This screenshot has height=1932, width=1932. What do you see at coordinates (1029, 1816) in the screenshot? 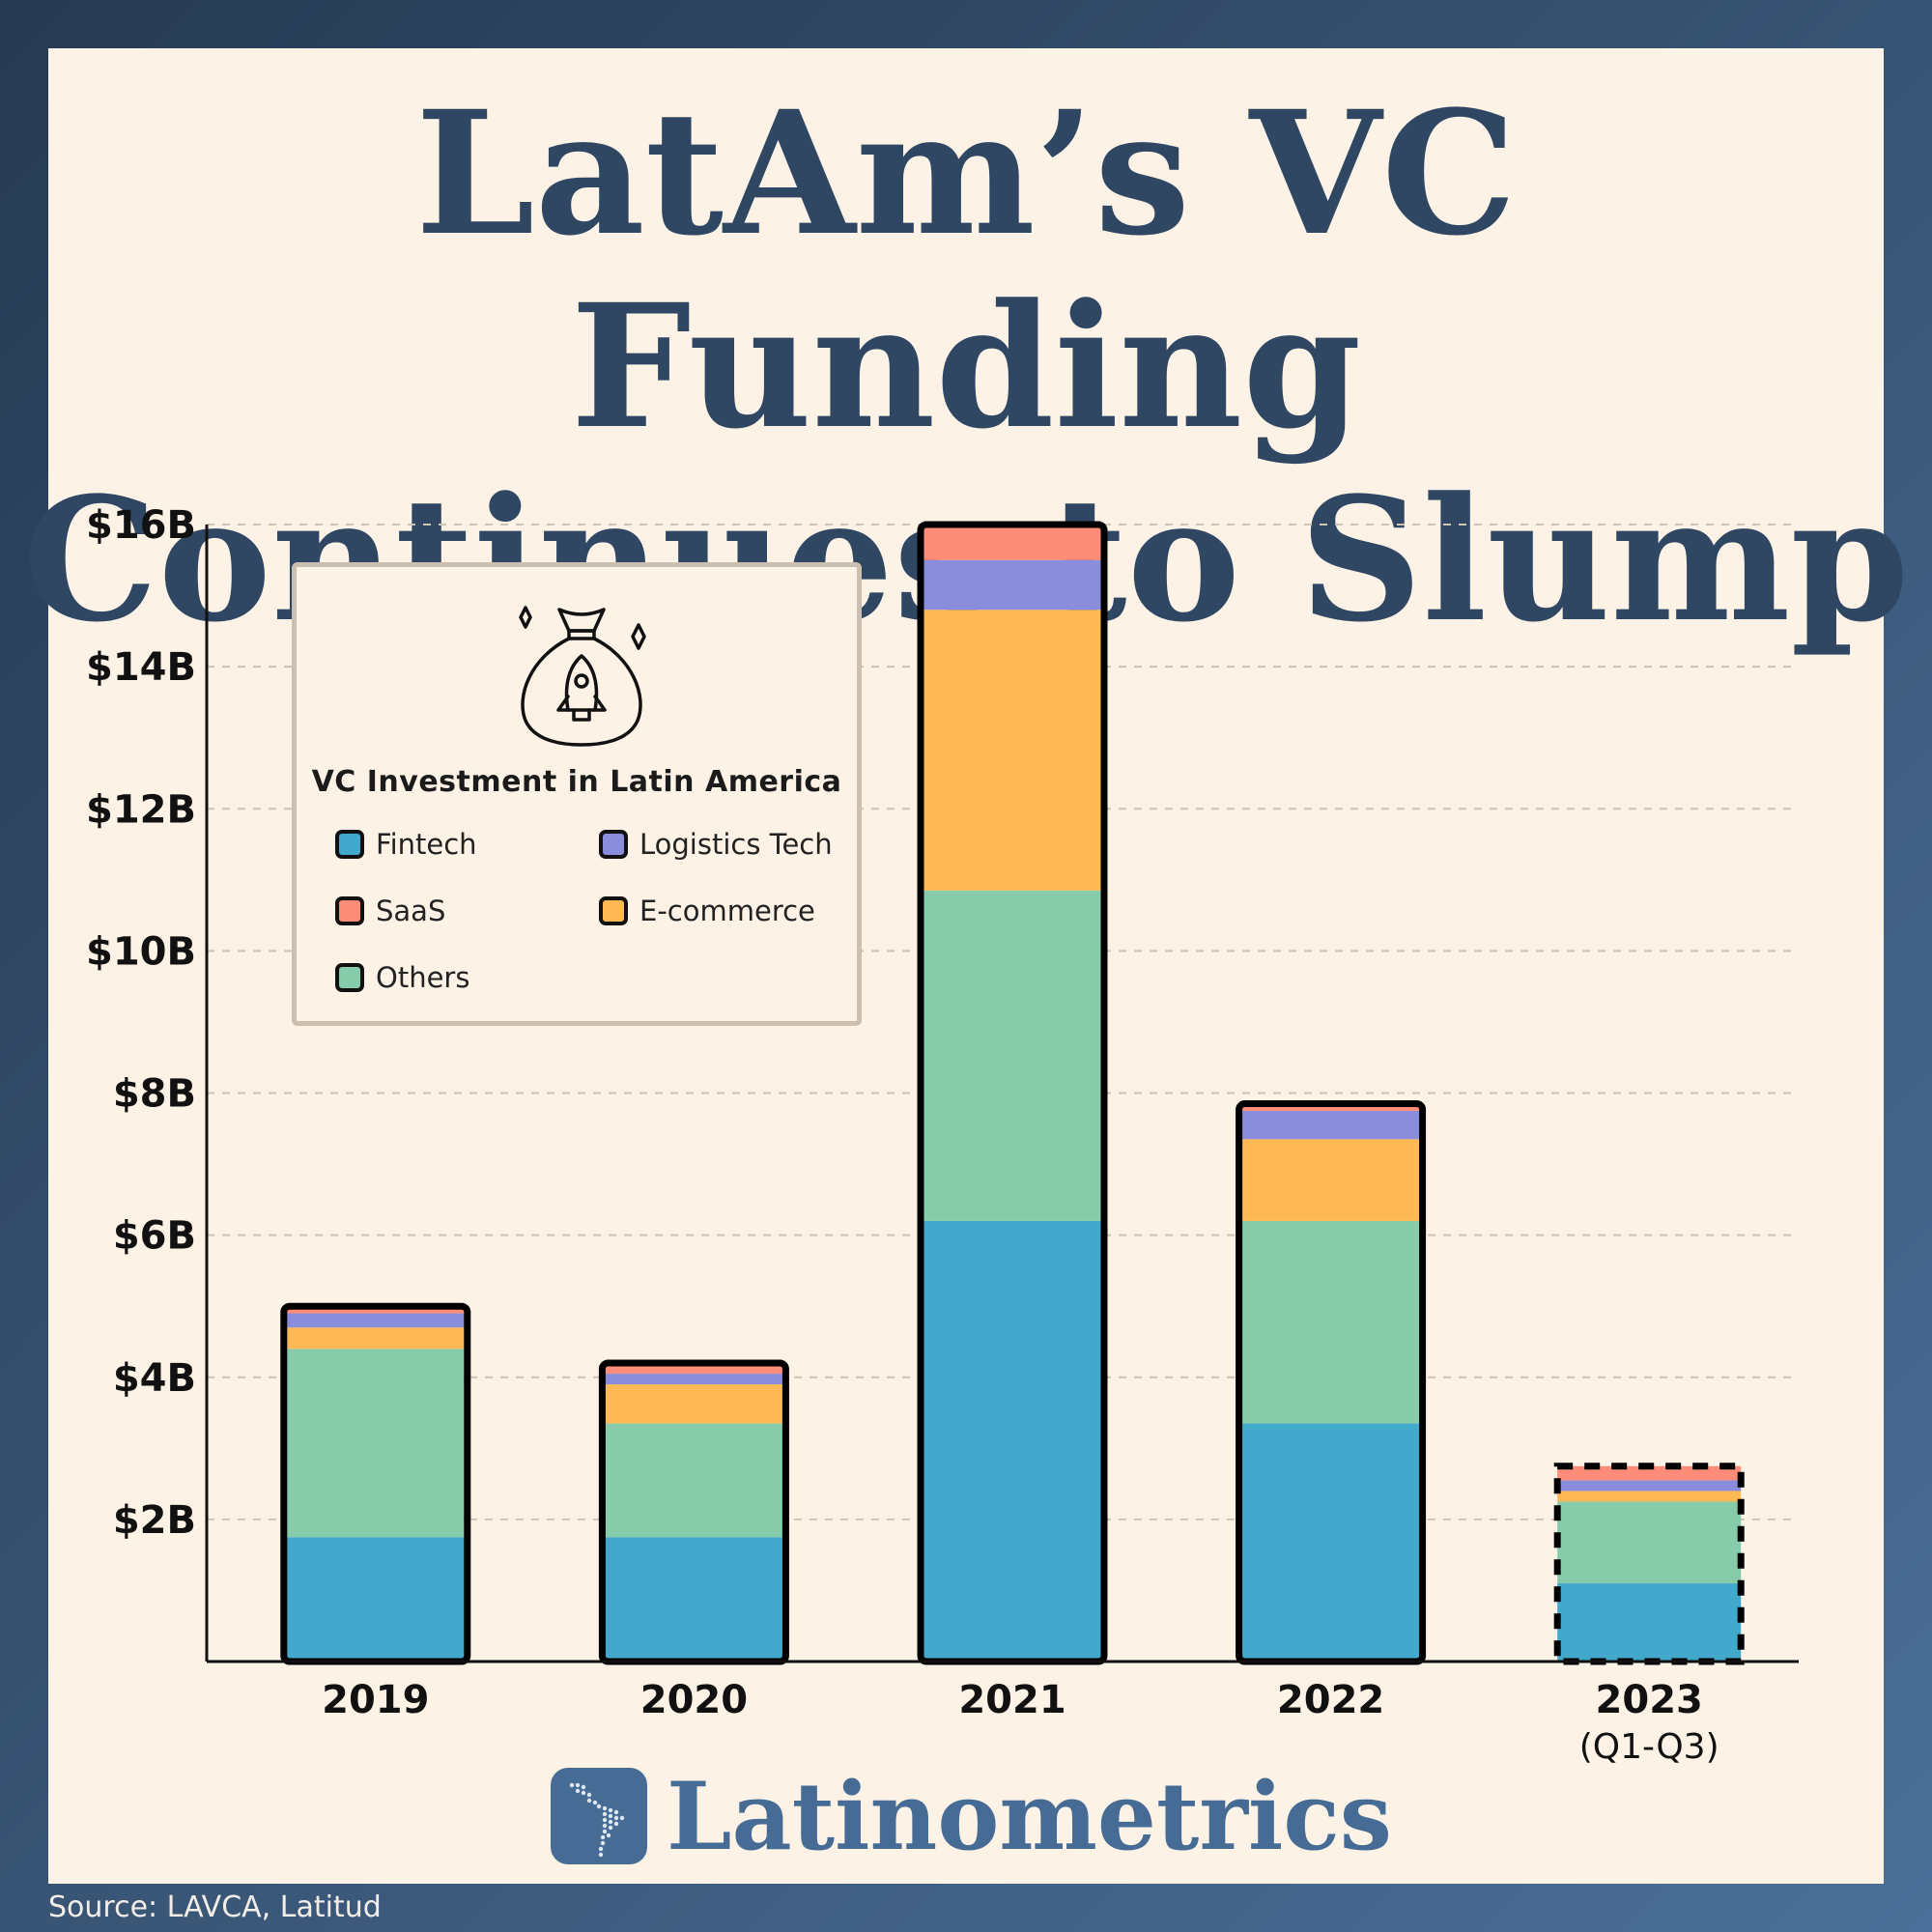
I see `brand-name: Latinometrics` at bounding box center [1029, 1816].